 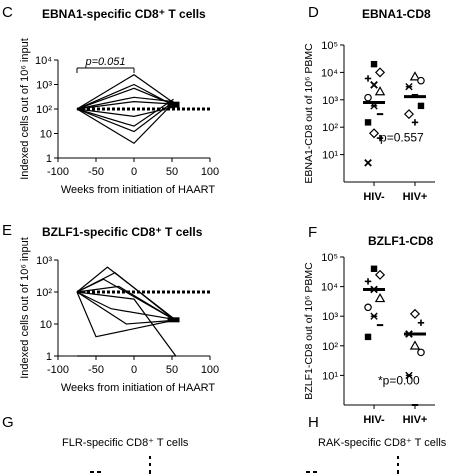 What do you see at coordinates (172, 370) in the screenshot?
I see `e-x-tick-label: 50` at bounding box center [172, 370].